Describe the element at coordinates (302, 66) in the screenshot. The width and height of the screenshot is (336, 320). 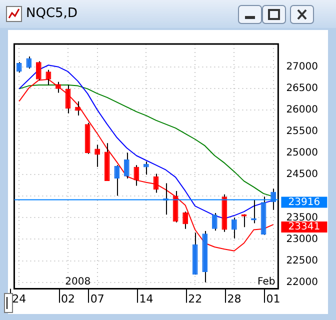
I see `y-tick-label: 27000` at that location.